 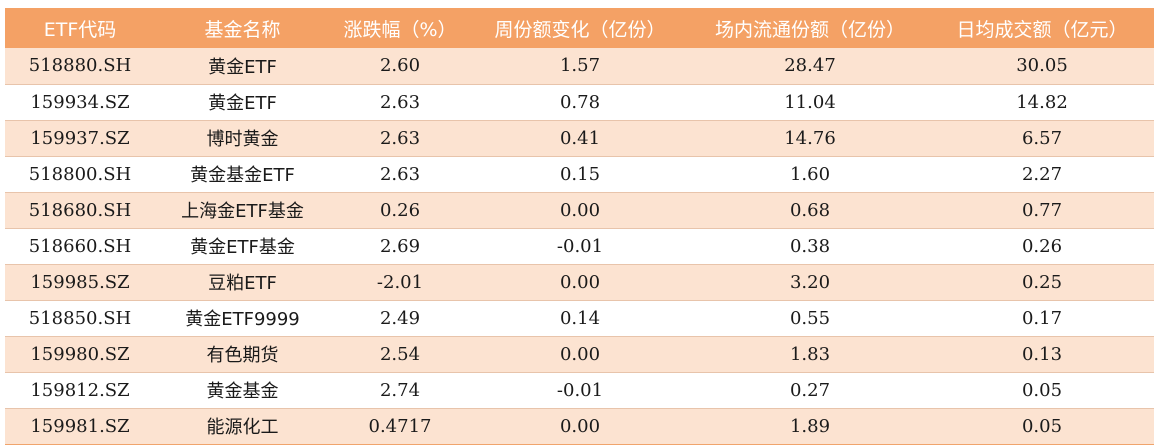 I want to click on table-row: 159812.SZ 黄金基金 2.74 -0.01 0.27 0.05, so click(x=579, y=390).